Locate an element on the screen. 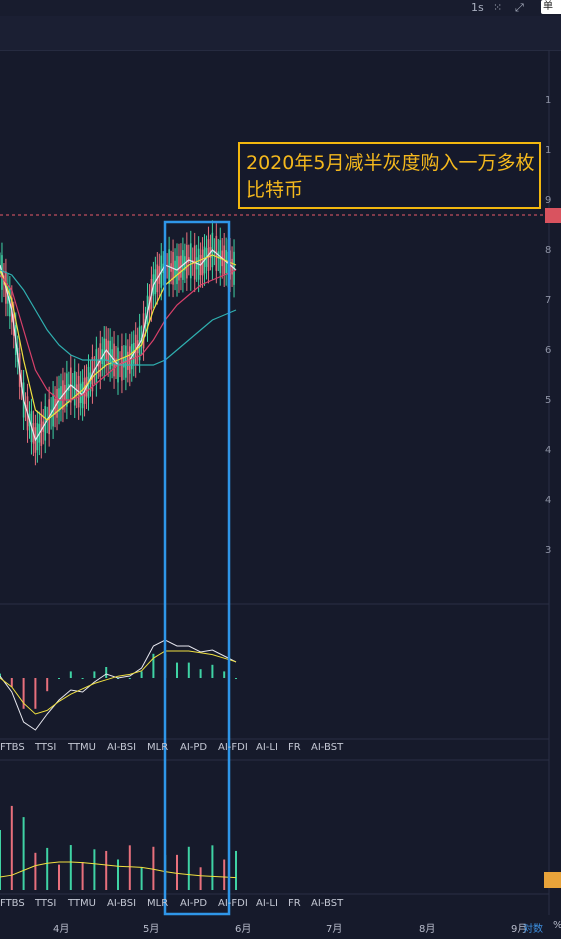  single-mode-button: 单 is located at coordinates (551, 7).